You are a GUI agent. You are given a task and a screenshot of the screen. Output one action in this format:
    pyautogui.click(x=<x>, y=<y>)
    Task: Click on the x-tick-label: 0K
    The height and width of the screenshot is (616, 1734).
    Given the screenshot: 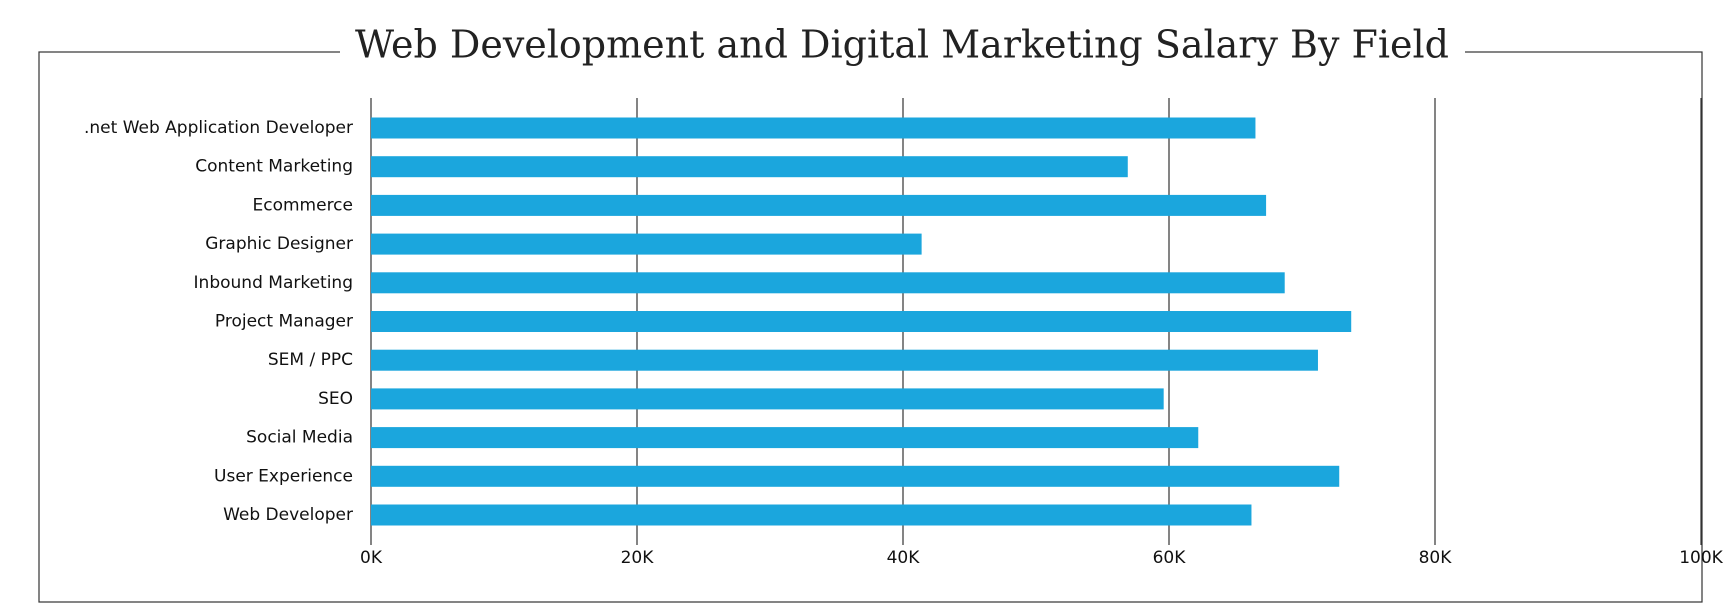 What is the action you would take?
    pyautogui.click(x=371, y=558)
    